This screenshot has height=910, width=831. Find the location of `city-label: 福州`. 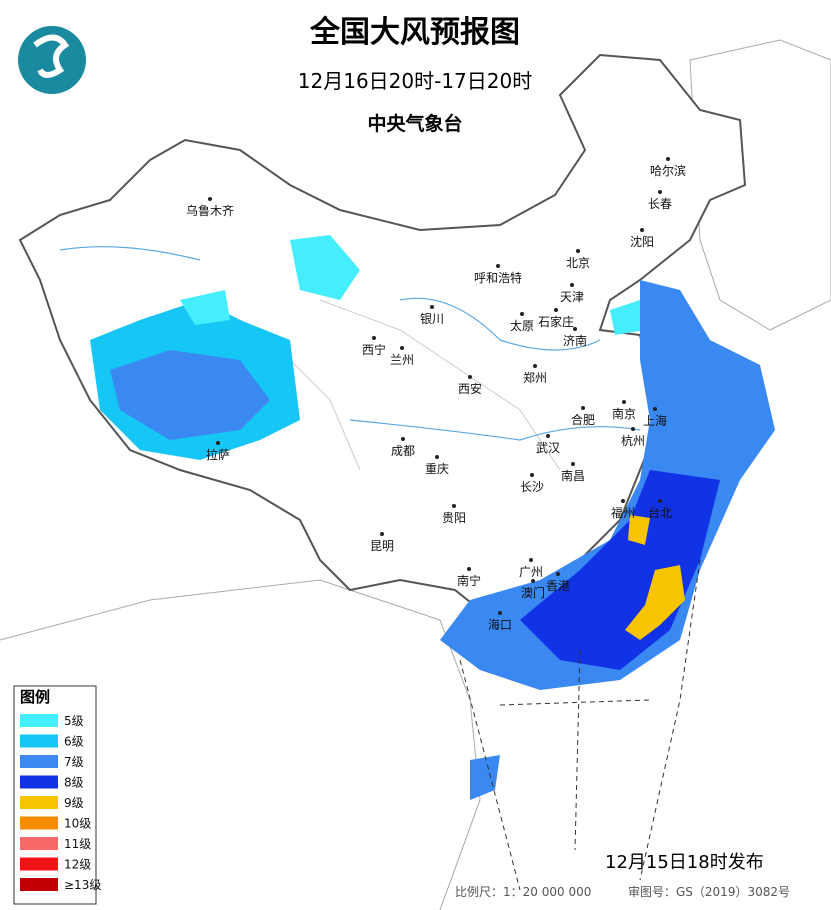

city-label: 福州 is located at coordinates (623, 512).